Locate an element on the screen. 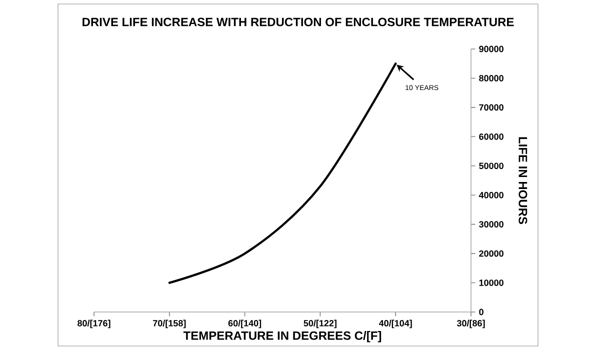 This screenshot has width=615, height=350. y-tick-label: 10000 is located at coordinates (491, 283).